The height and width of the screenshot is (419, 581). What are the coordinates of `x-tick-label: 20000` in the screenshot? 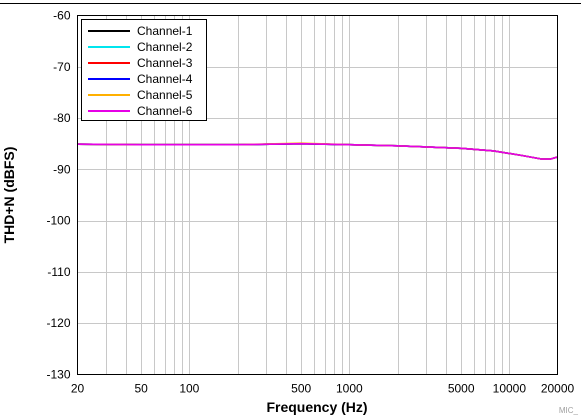 It's located at (558, 389).